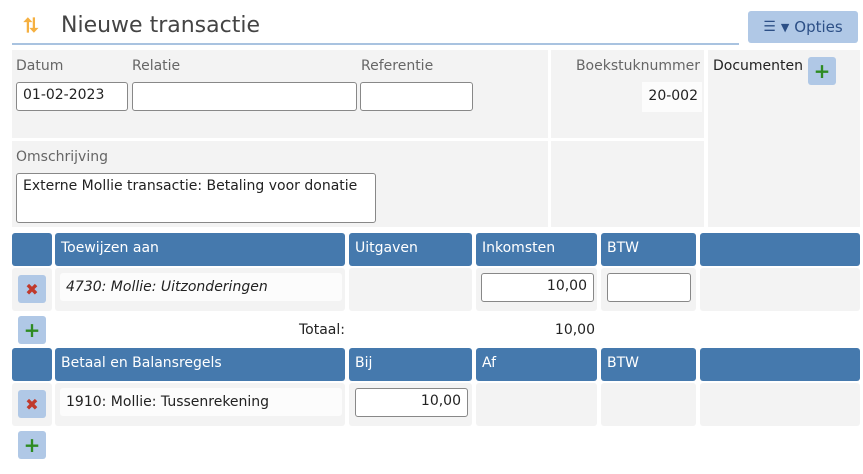  I want to click on add-document-button: +, so click(822, 71).